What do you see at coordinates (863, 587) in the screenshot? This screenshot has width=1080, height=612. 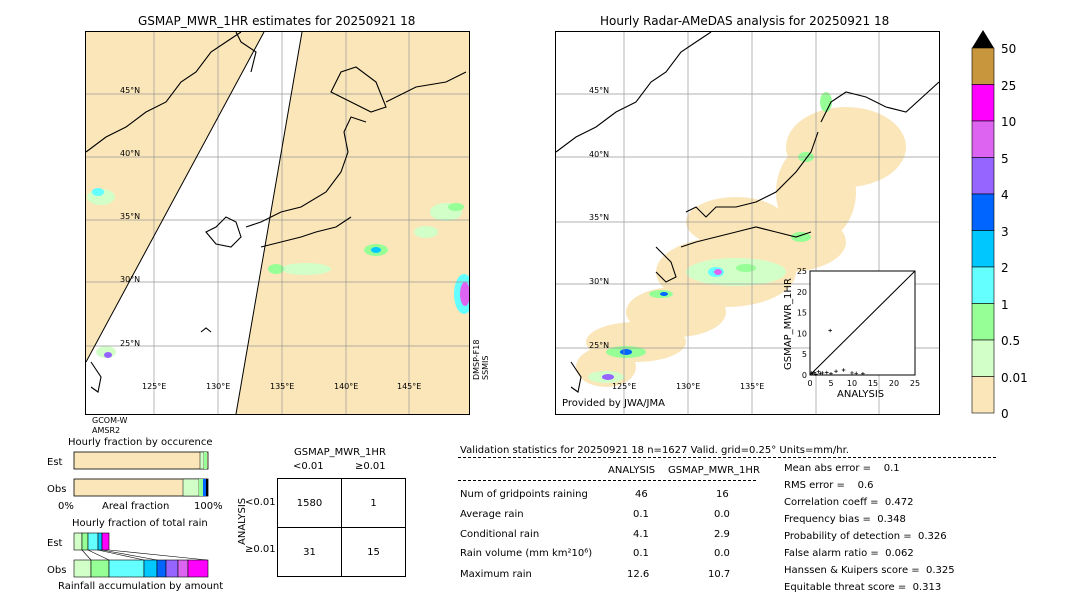 I see `score-line: Equitable threat score = 0.313` at bounding box center [863, 587].